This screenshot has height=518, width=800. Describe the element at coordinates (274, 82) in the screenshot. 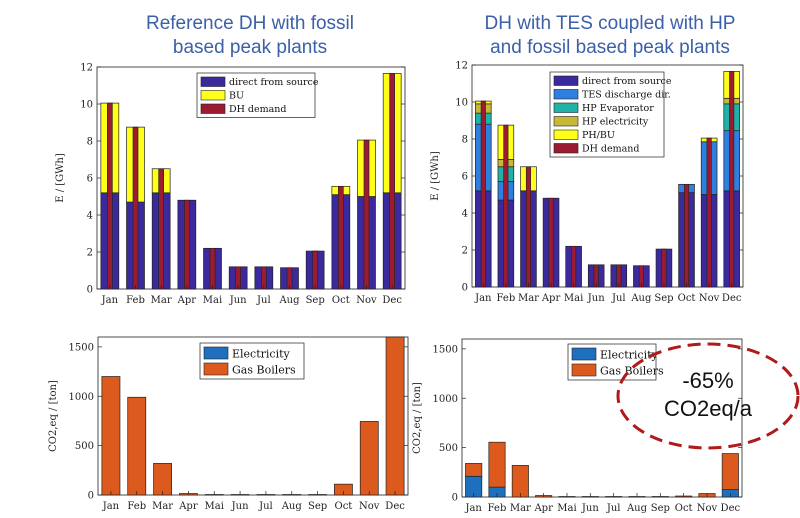

I see `energy-ref-legend-label: direct from source` at that location.